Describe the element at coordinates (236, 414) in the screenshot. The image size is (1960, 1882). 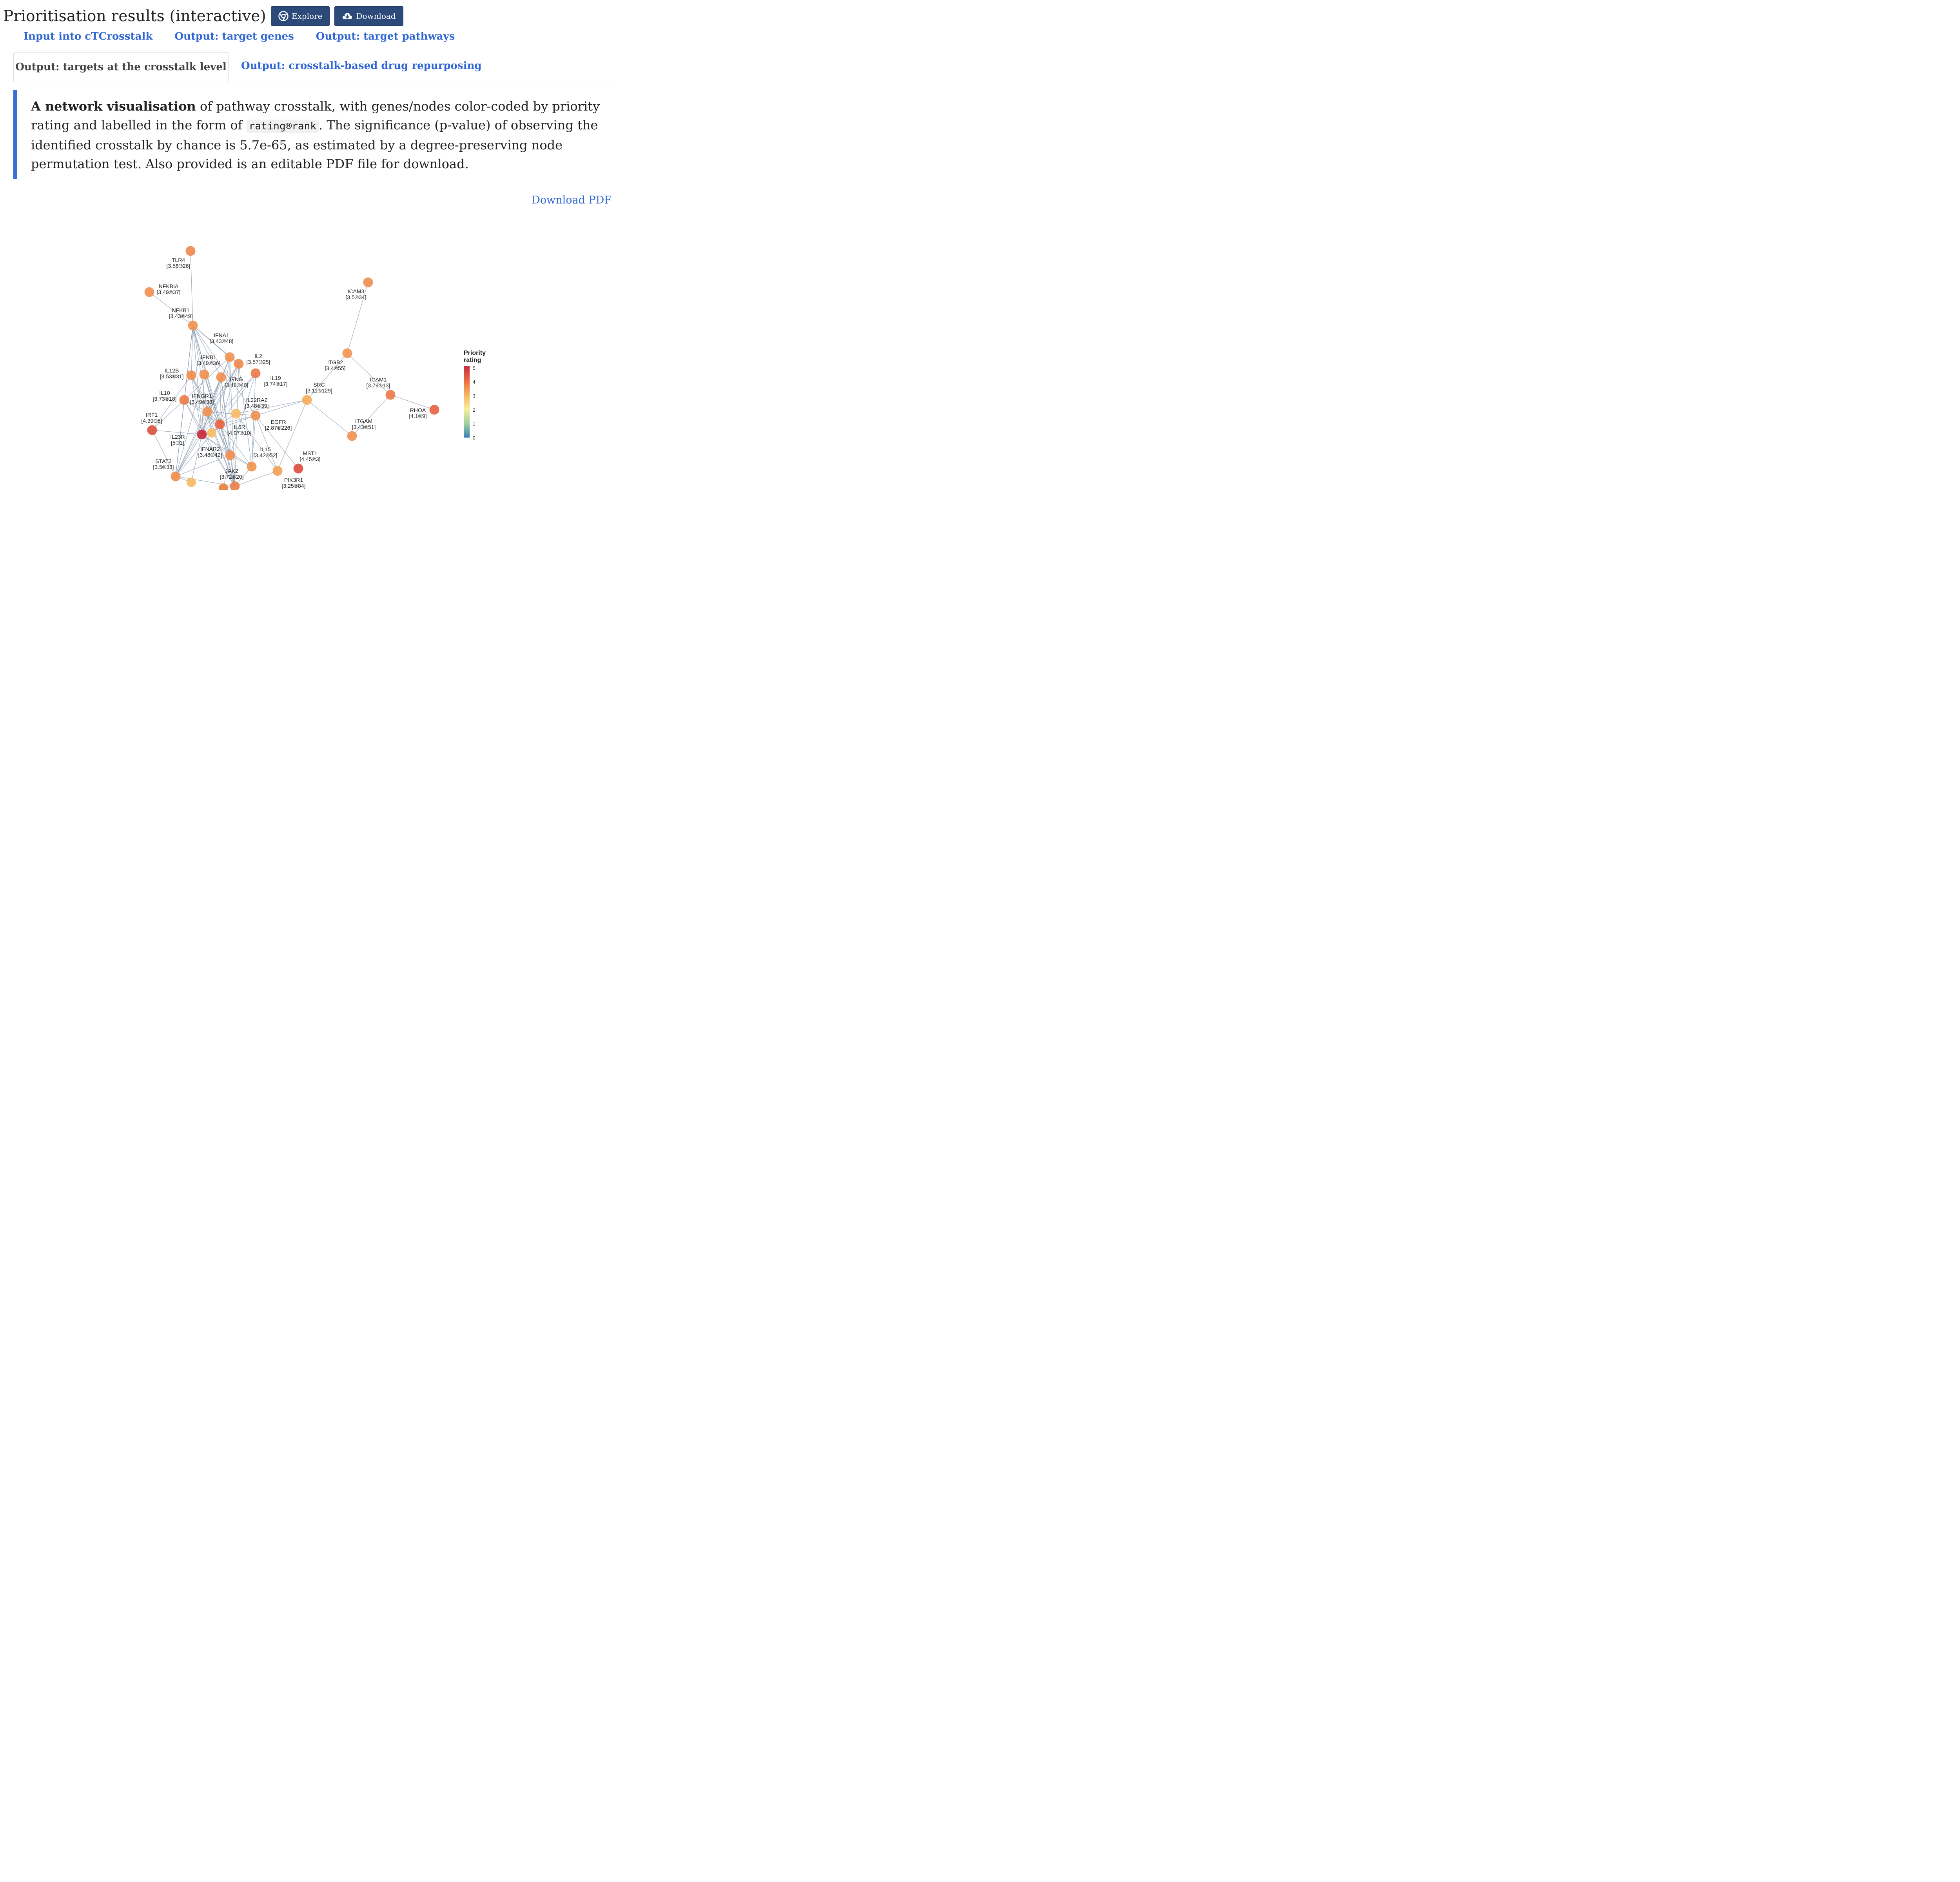
I see `network-node-egfr` at that location.